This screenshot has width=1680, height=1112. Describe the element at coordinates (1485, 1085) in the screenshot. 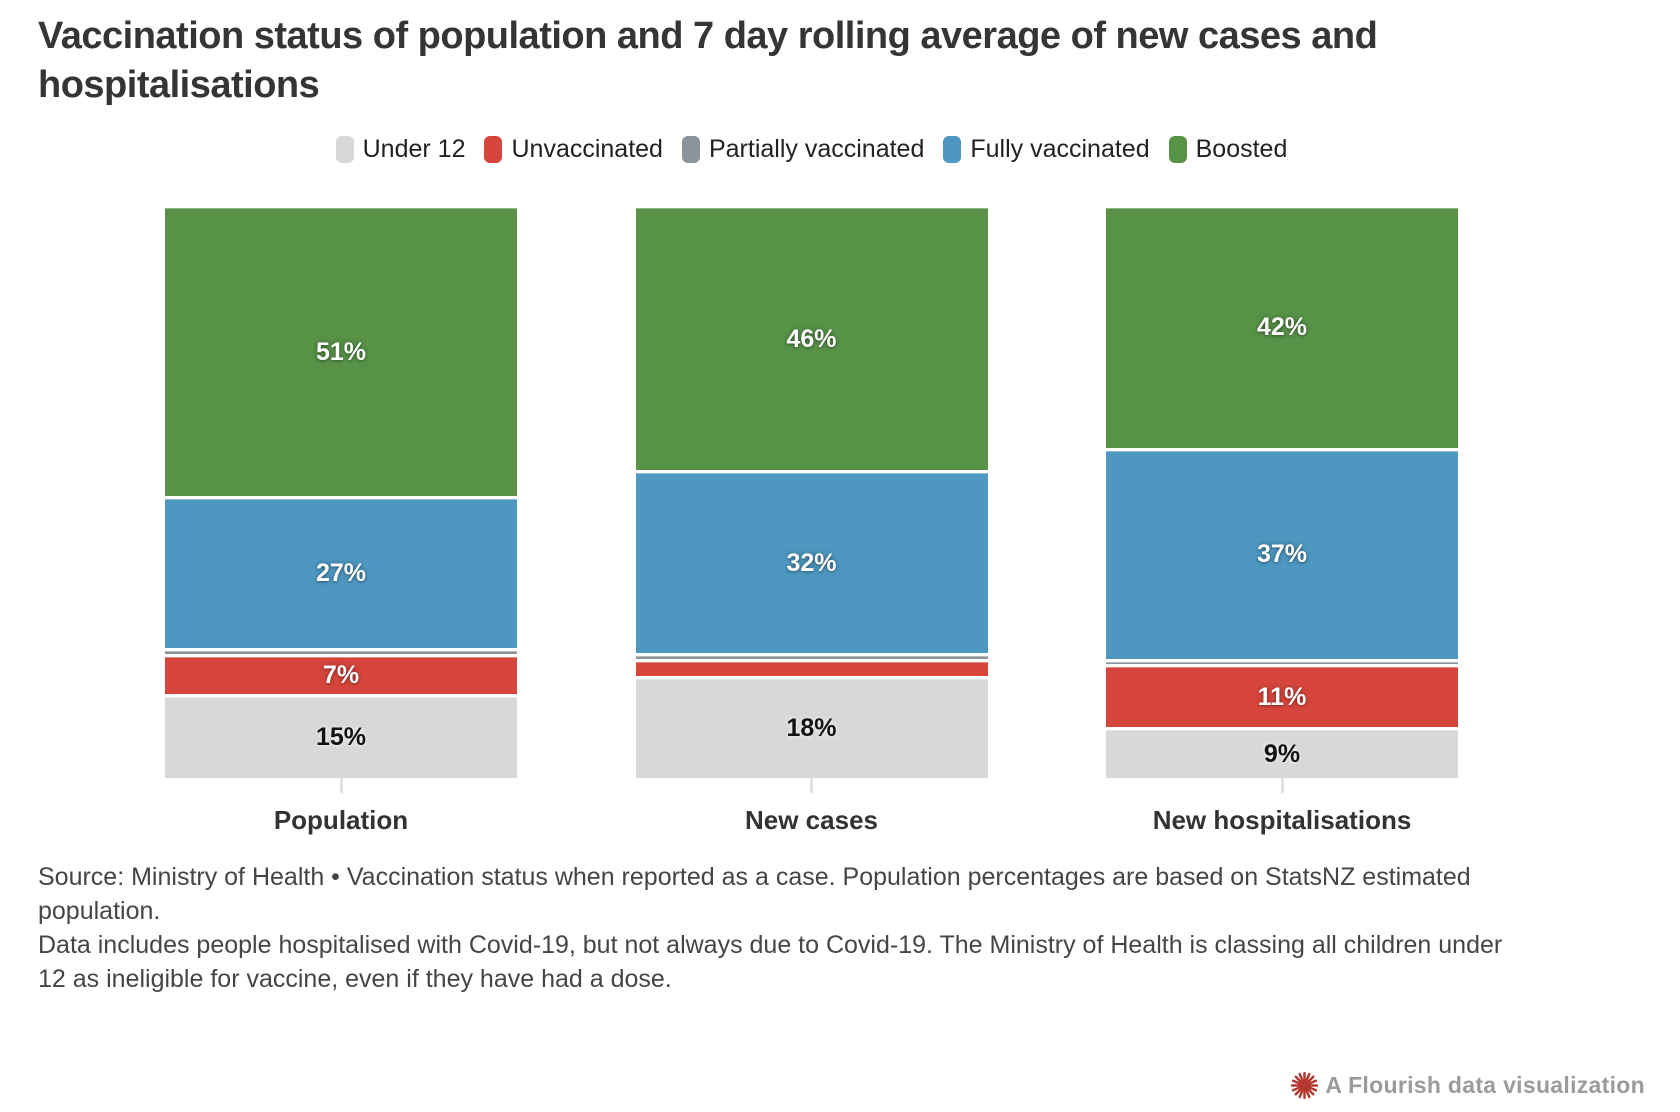

I see `attribution-label: A Flourish data visualization` at that location.